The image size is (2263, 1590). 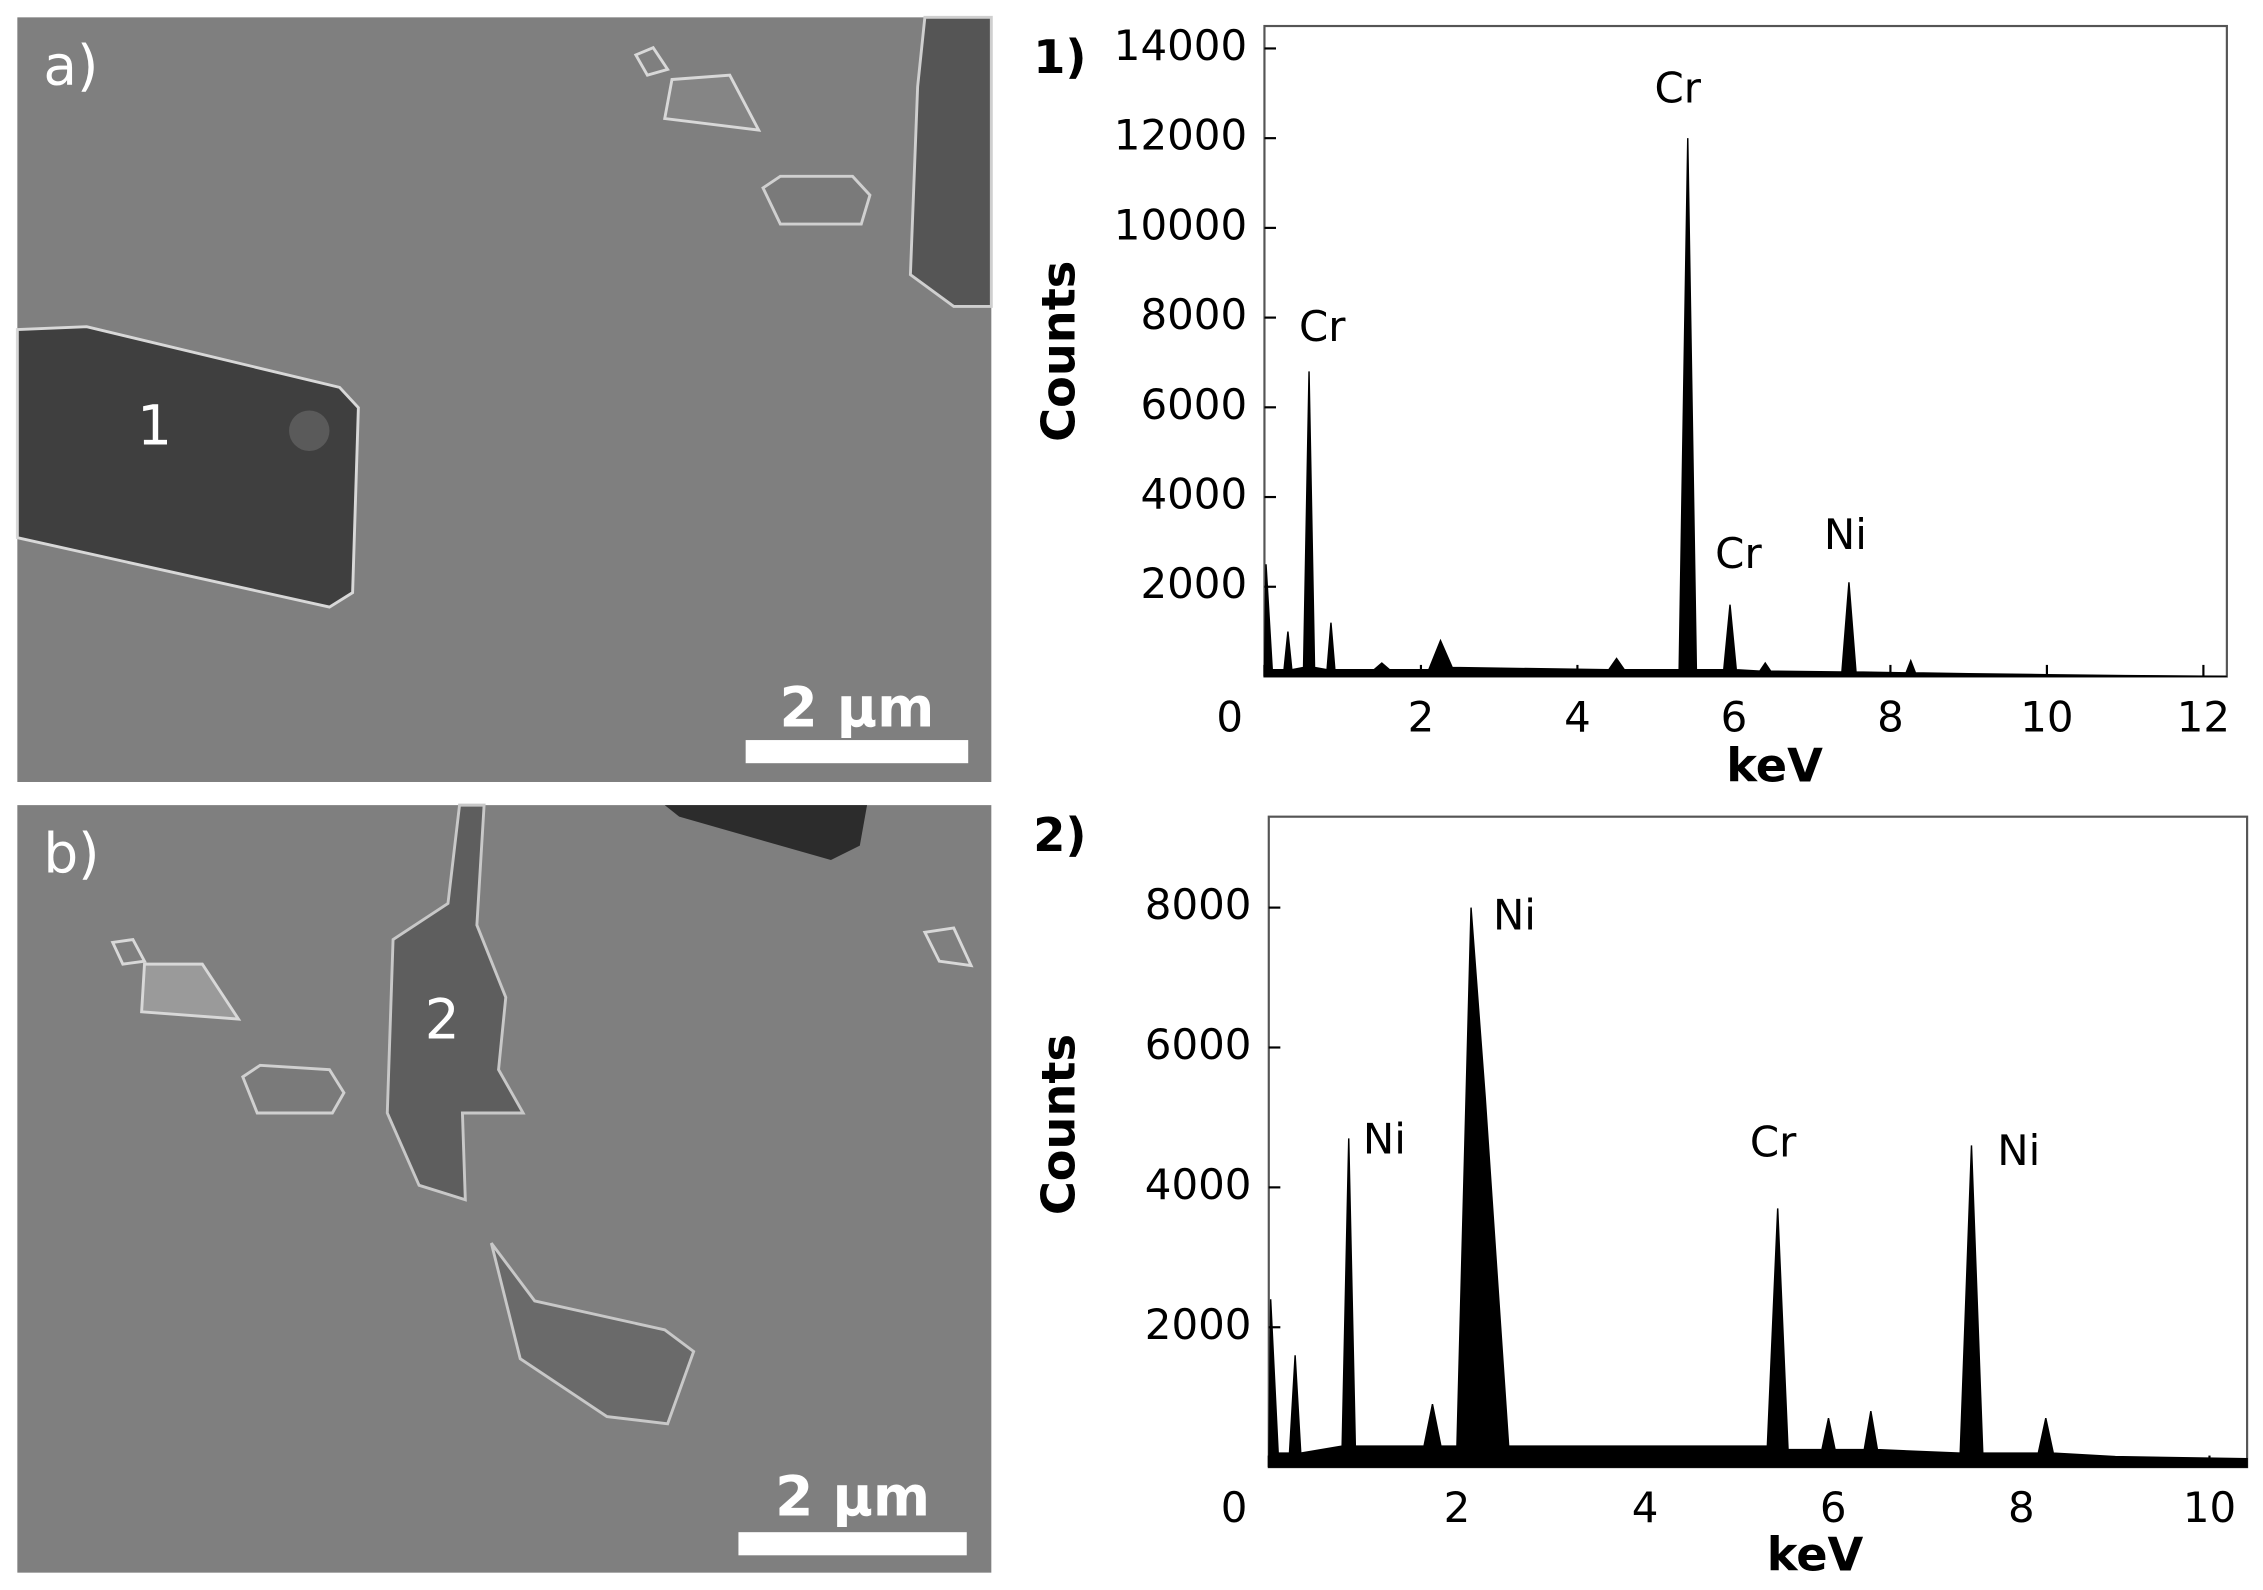 I want to click on panel-label: b), so click(x=71, y=853).